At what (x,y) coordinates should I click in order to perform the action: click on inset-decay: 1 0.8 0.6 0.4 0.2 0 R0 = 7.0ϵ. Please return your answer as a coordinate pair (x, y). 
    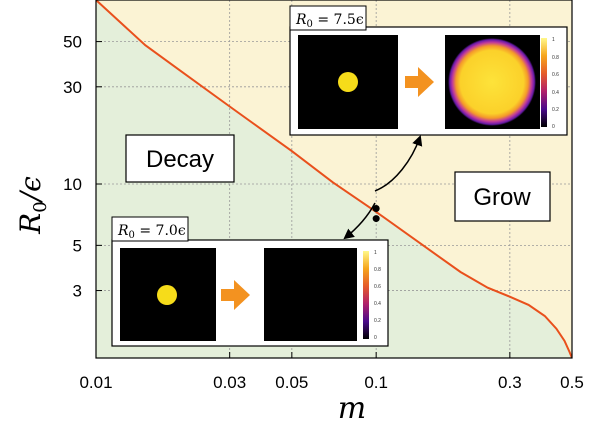
    Looking at the image, I should click on (250, 281).